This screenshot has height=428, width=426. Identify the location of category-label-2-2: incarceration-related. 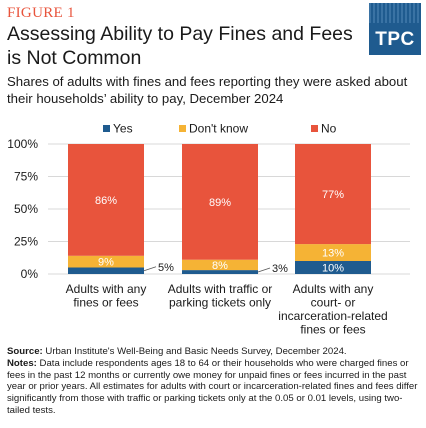
(332, 316).